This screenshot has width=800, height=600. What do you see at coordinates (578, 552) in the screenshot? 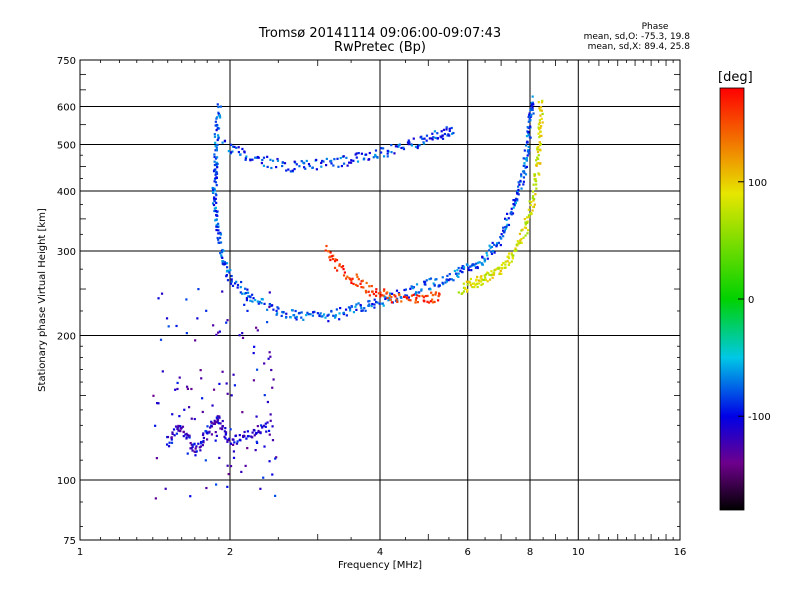
I see `x-tick-label: 10` at bounding box center [578, 552].